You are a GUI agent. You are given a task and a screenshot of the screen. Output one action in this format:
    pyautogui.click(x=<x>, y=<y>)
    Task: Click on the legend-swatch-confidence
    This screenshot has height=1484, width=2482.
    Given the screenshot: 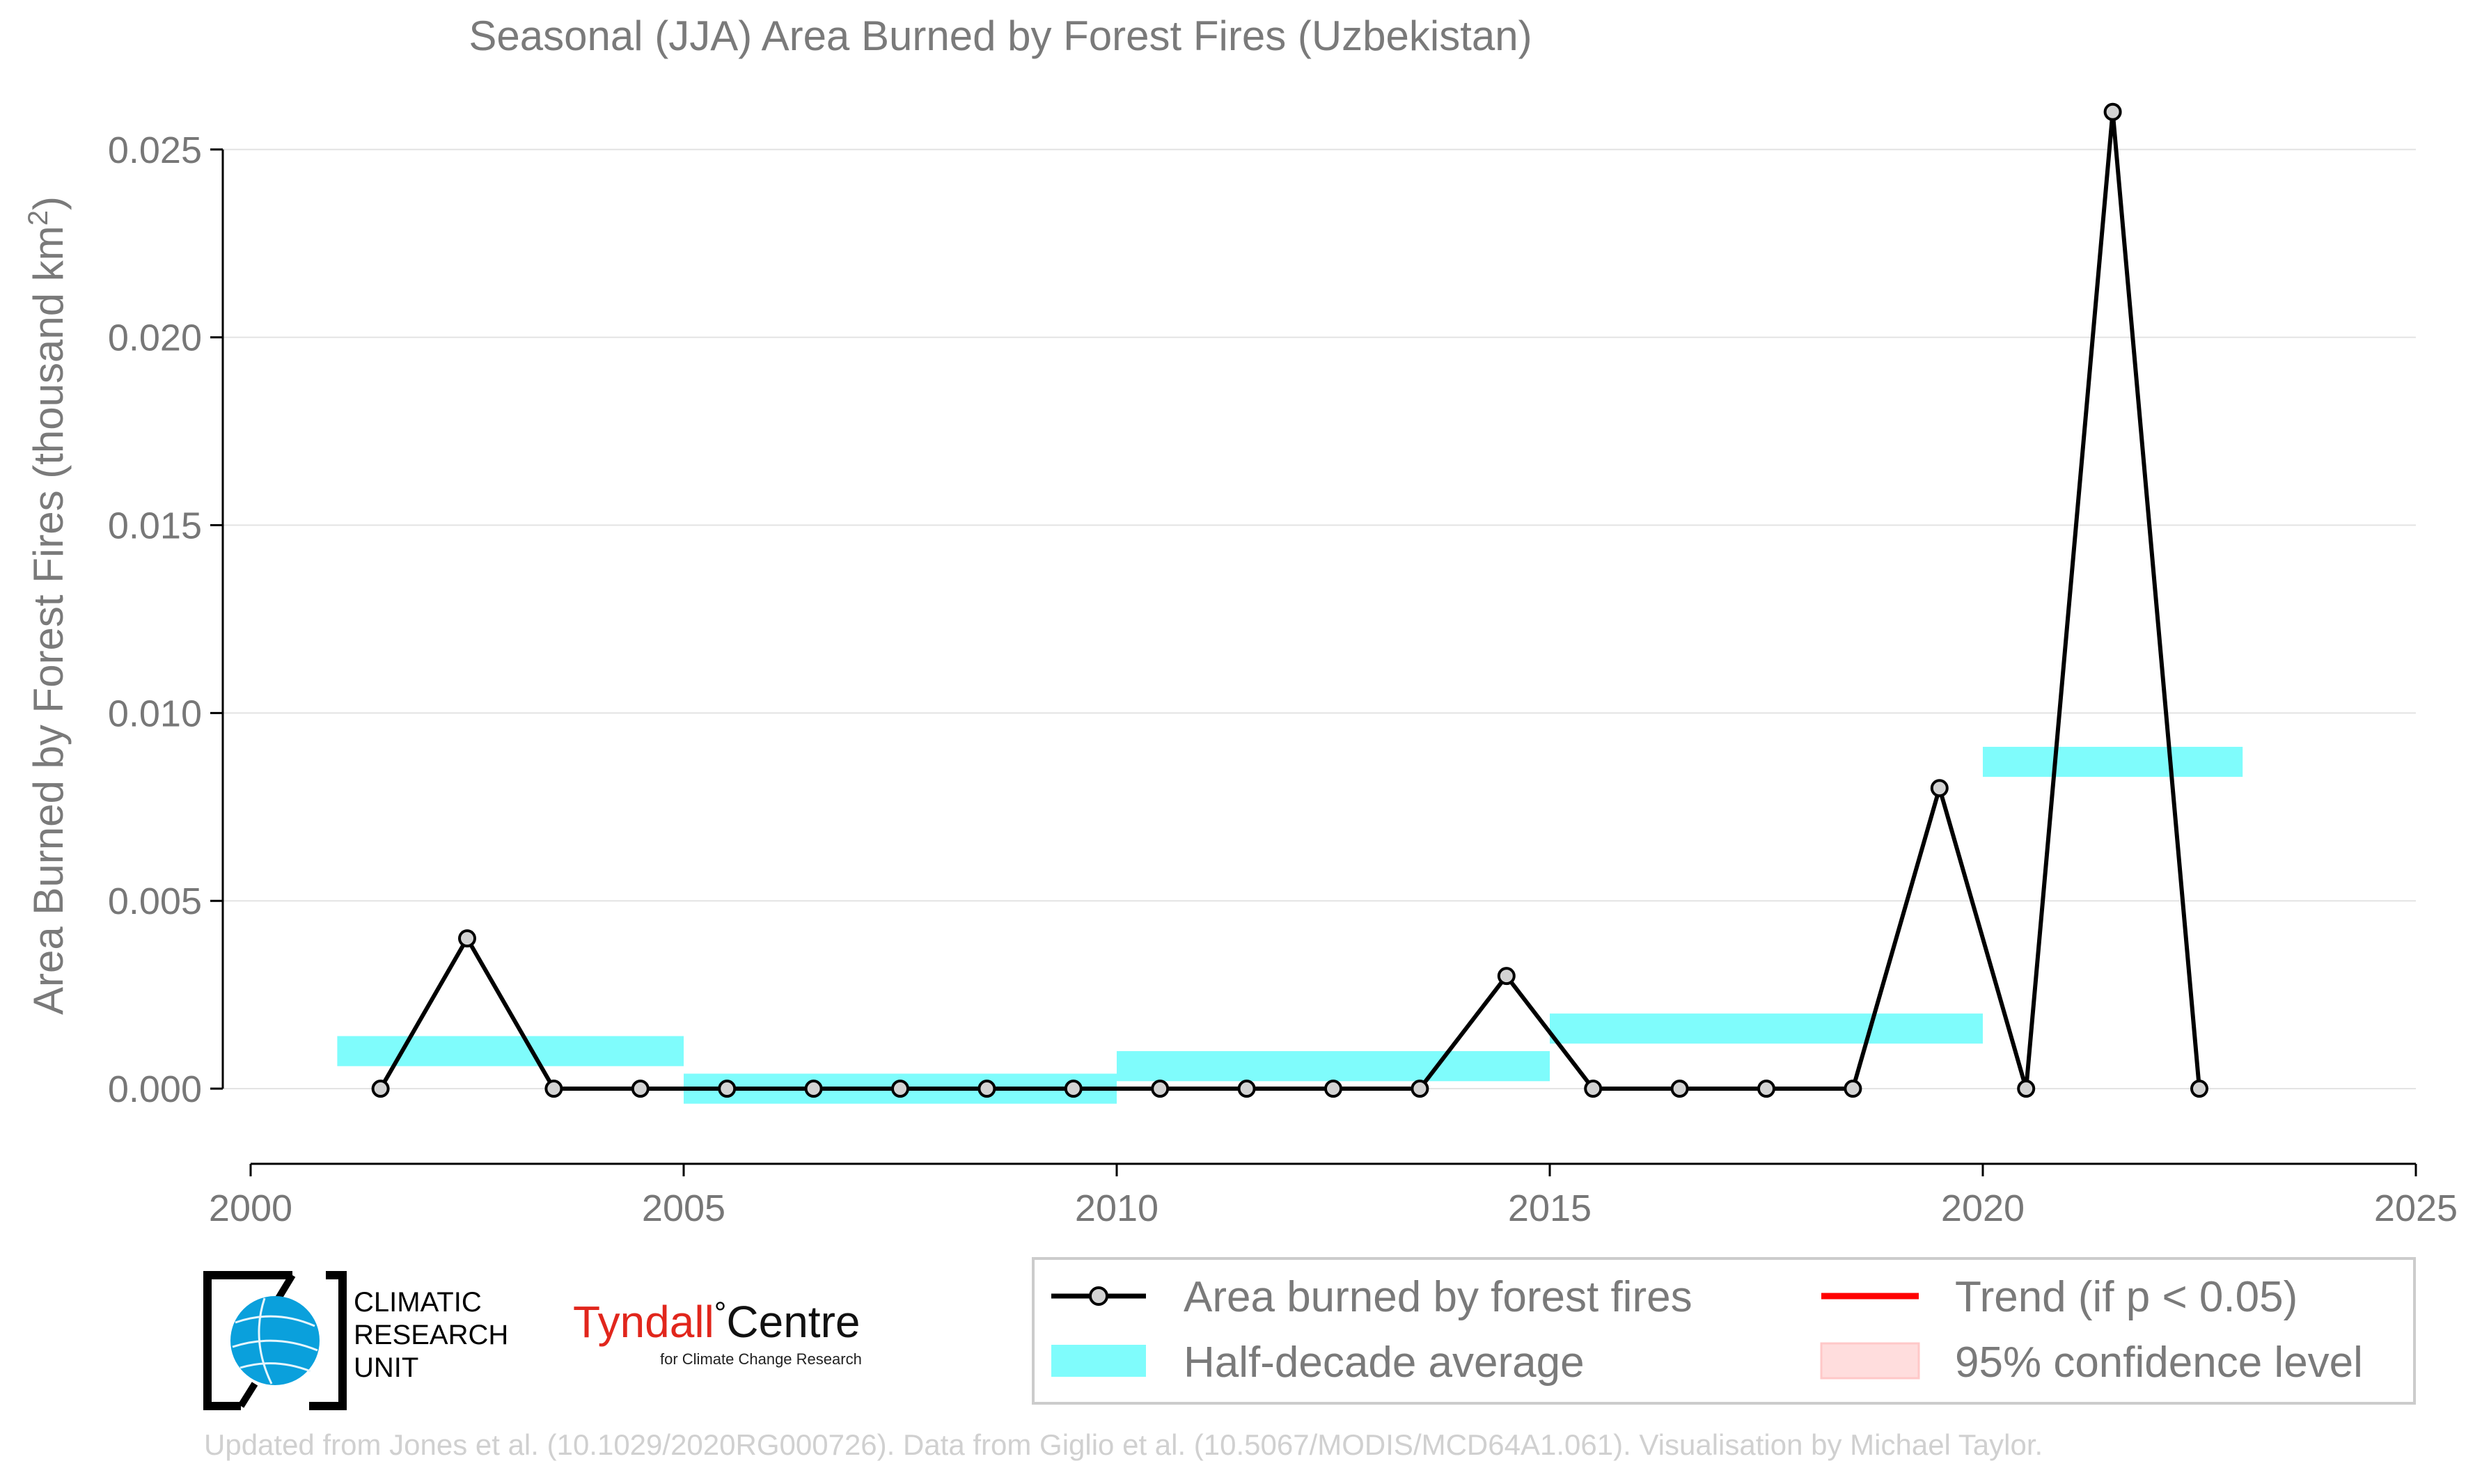 What is the action you would take?
    pyautogui.click(x=1870, y=1361)
    